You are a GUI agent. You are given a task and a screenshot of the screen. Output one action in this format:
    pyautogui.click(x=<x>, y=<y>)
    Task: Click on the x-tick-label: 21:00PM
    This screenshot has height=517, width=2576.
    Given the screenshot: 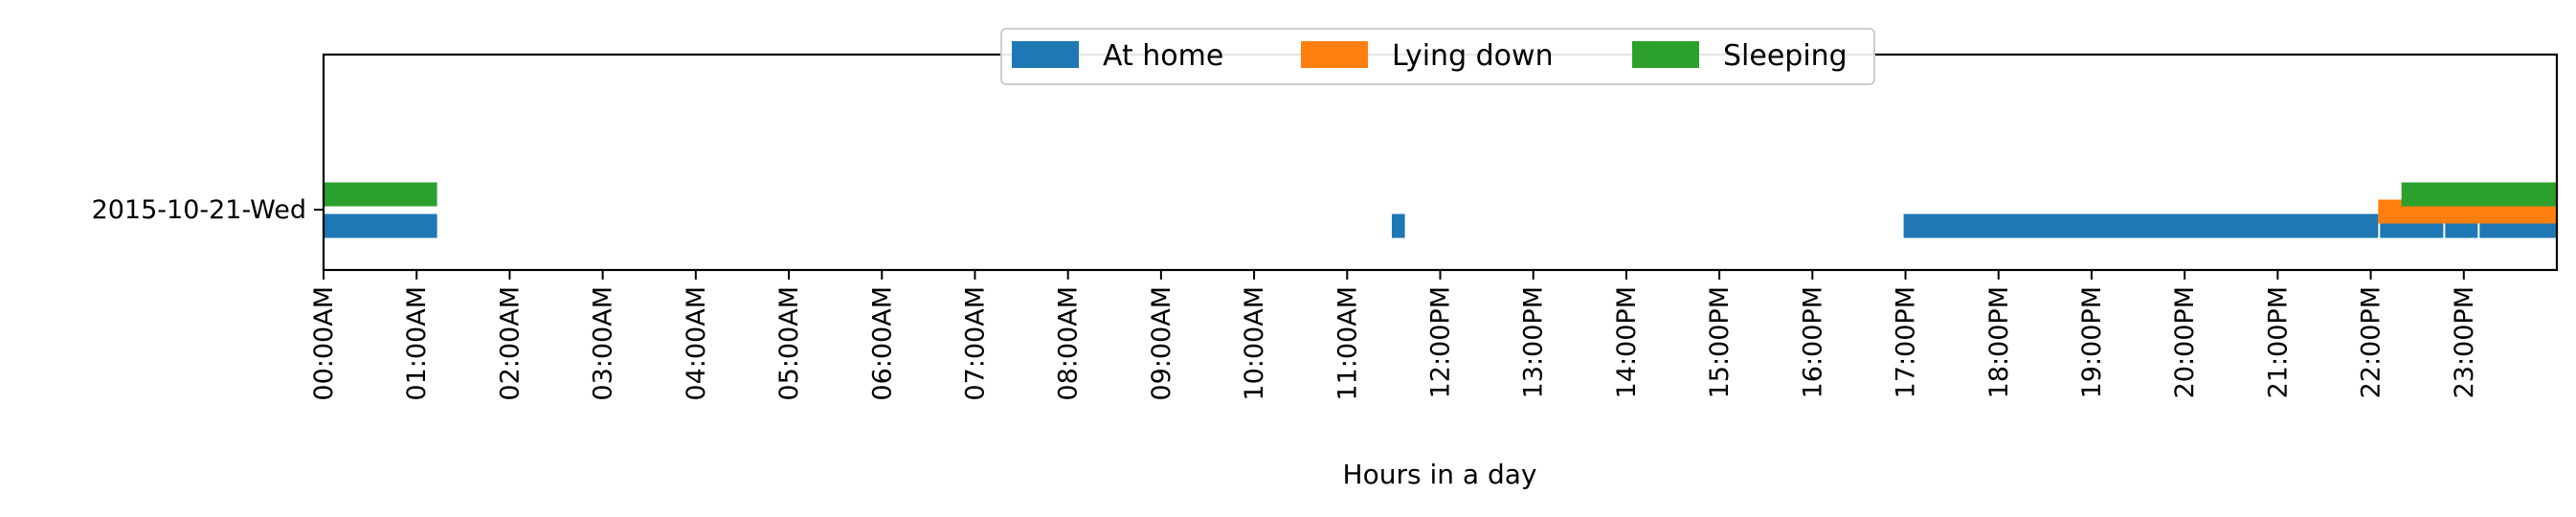 What is the action you would take?
    pyautogui.click(x=2278, y=342)
    